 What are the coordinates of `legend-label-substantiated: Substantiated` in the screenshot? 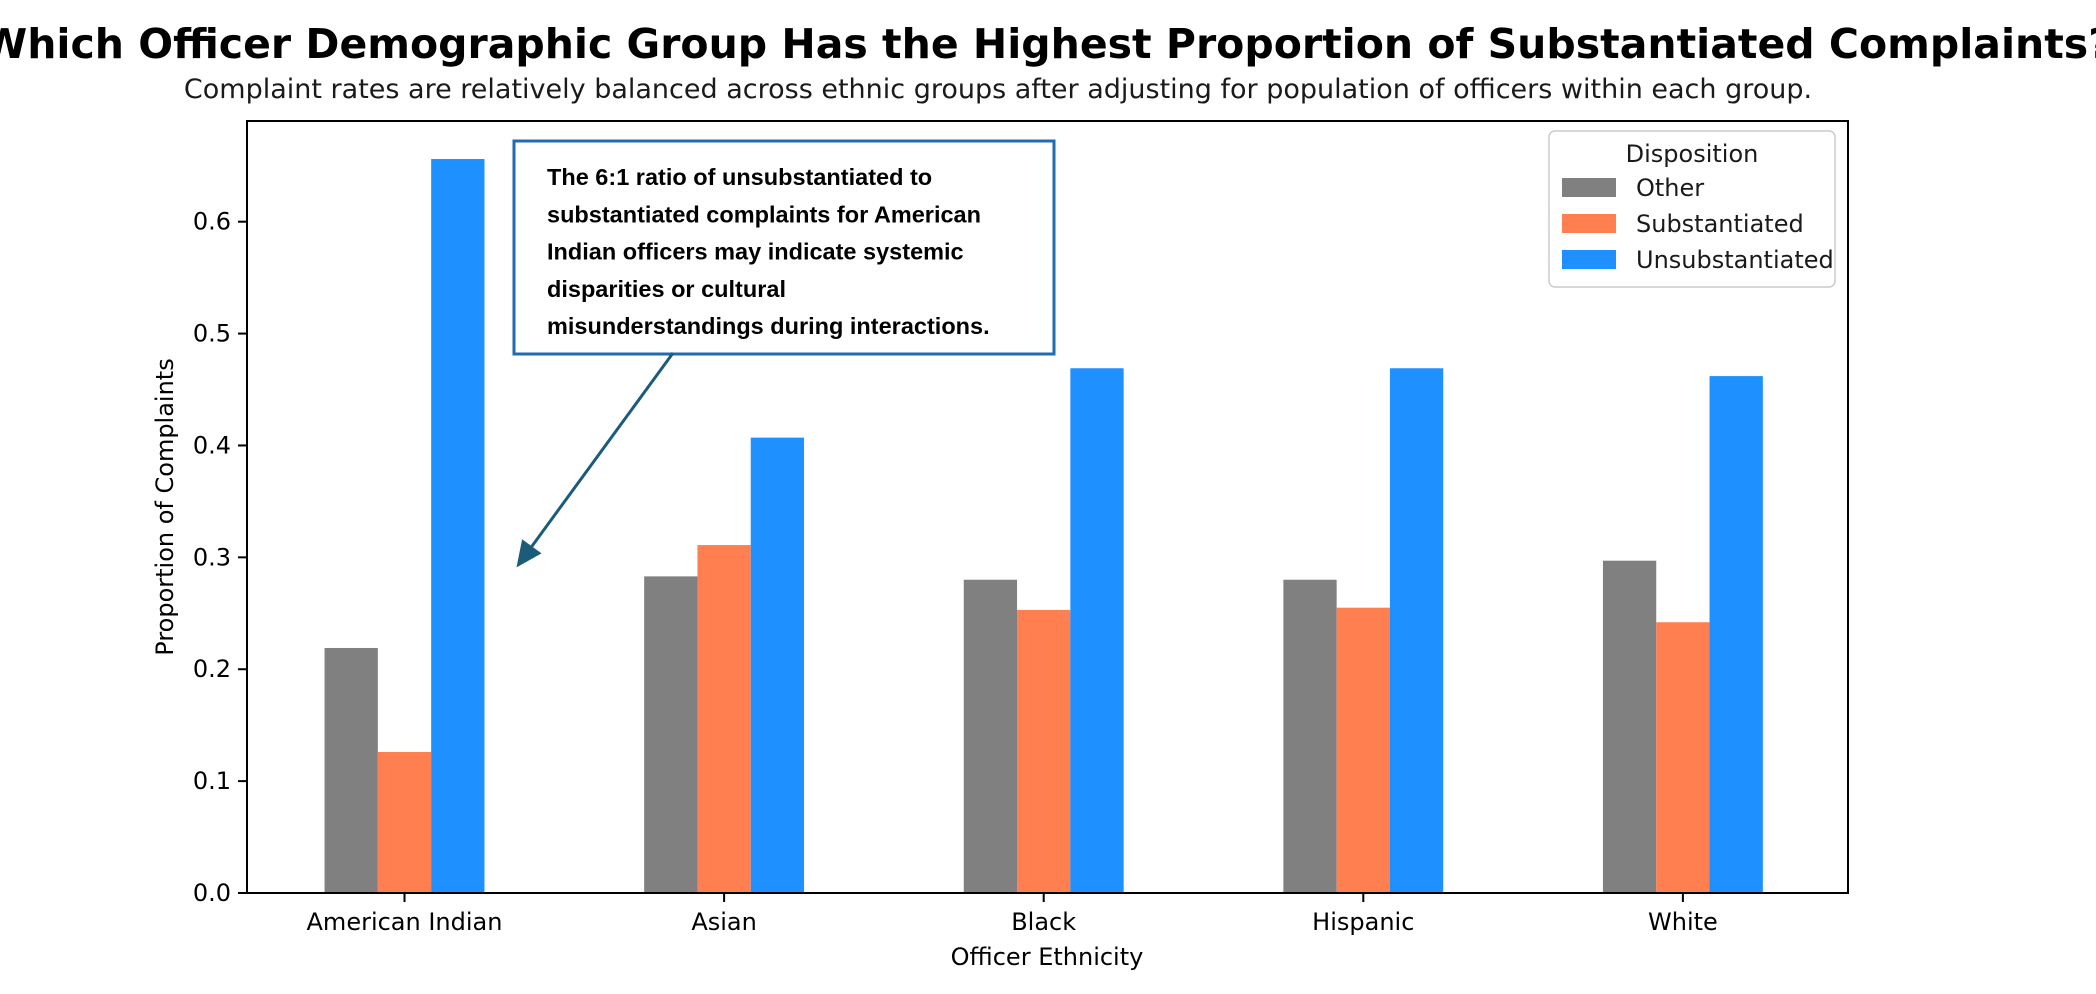 It's located at (1720, 224).